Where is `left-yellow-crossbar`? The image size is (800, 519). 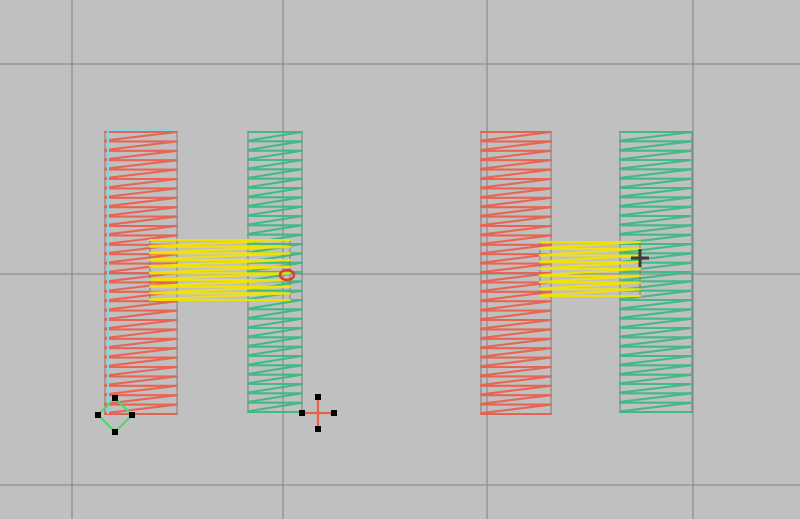 left-yellow-crossbar is located at coordinates (220, 270).